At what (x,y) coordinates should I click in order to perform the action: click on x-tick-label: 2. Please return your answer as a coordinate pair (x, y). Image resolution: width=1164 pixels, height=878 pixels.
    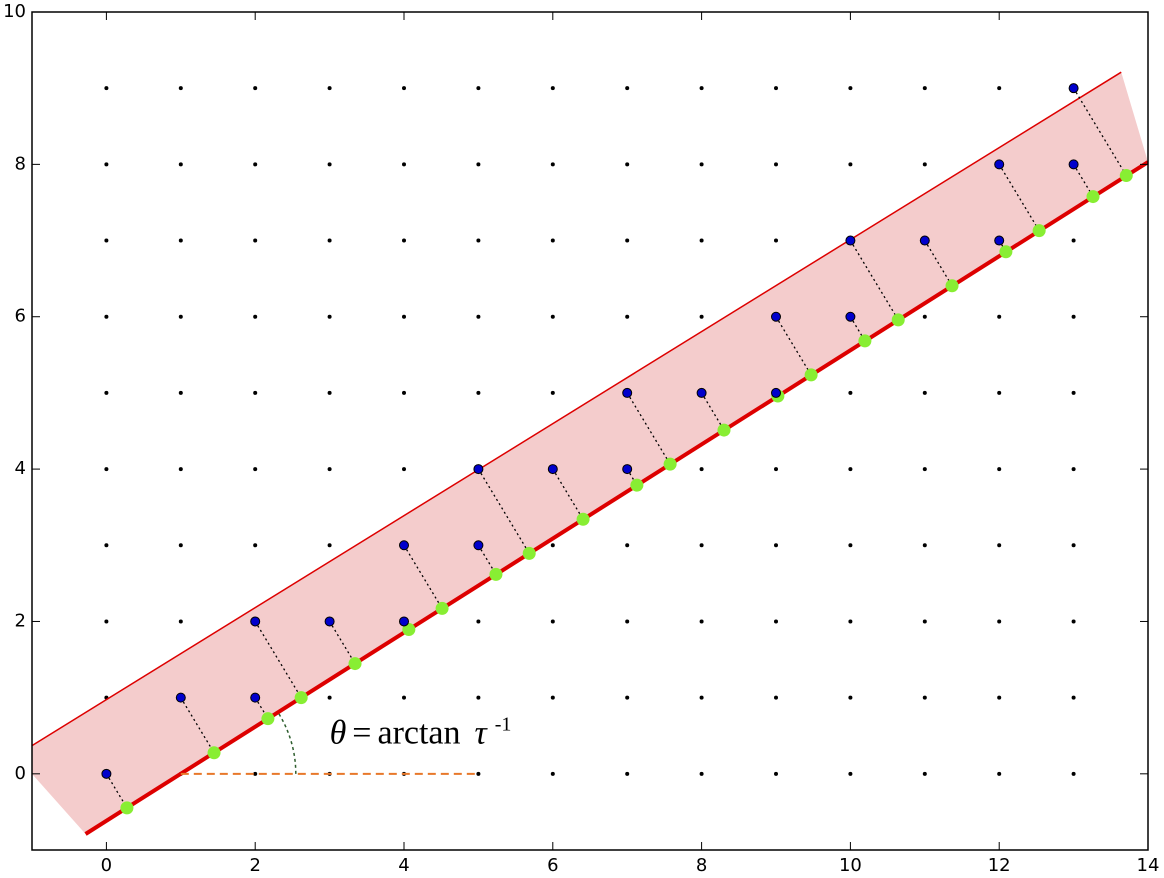
    Looking at the image, I should click on (254, 865).